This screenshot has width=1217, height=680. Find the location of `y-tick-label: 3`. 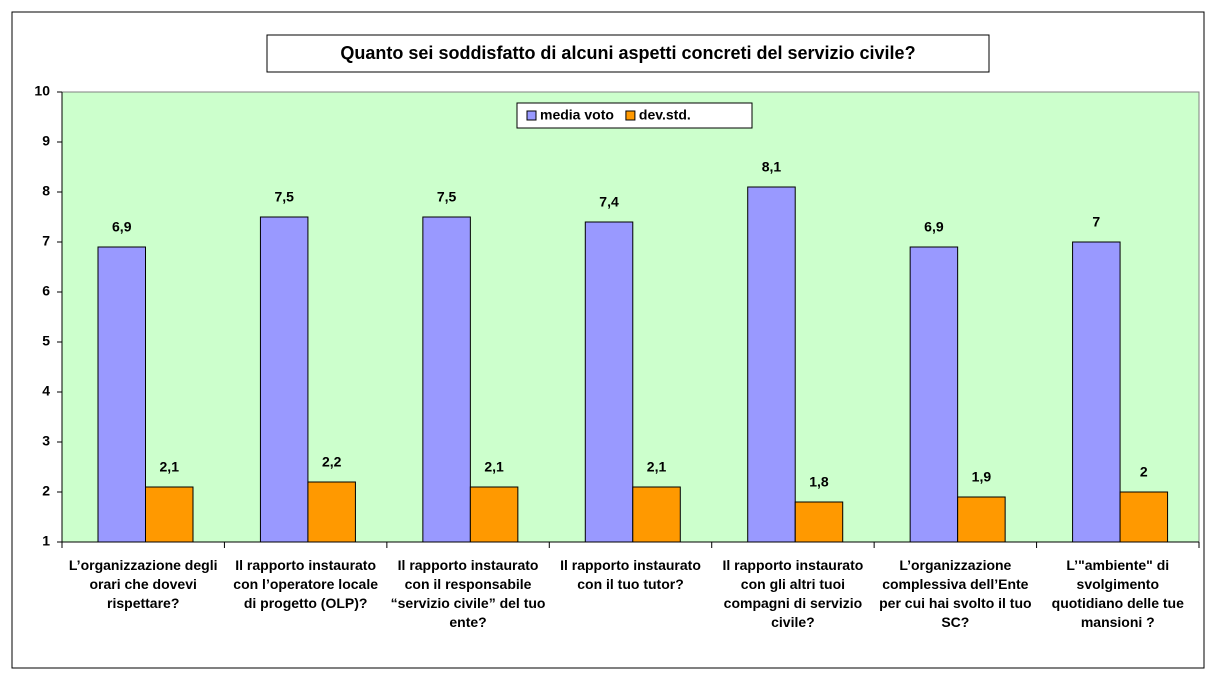

y-tick-label: 3 is located at coordinates (46, 441).